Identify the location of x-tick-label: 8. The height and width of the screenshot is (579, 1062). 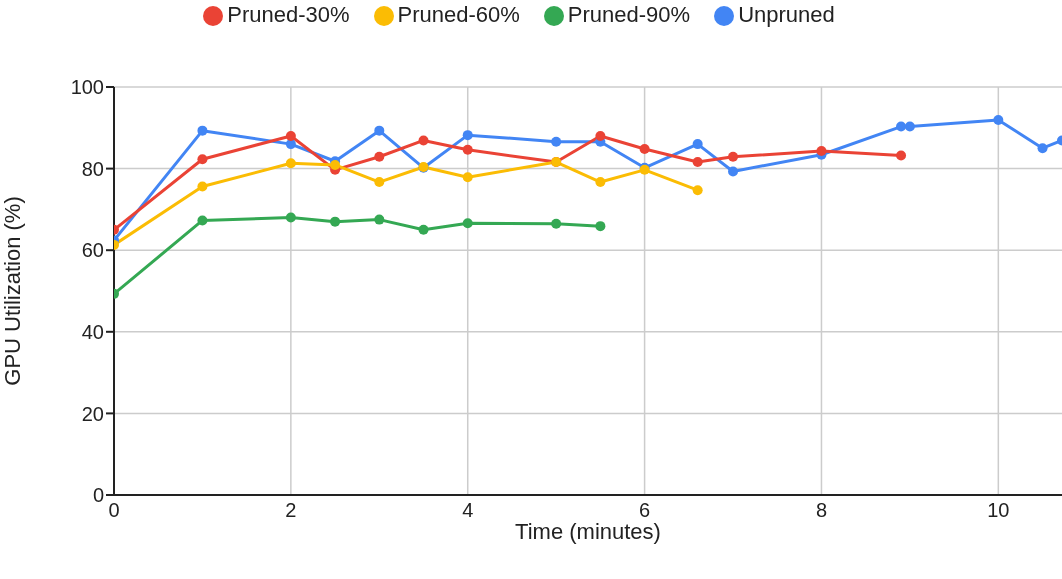
(821, 510).